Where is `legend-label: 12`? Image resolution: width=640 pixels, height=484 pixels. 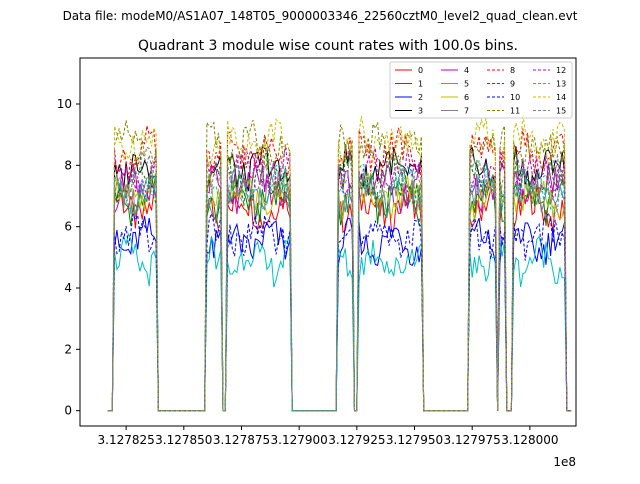
legend-label: 12 is located at coordinates (561, 70).